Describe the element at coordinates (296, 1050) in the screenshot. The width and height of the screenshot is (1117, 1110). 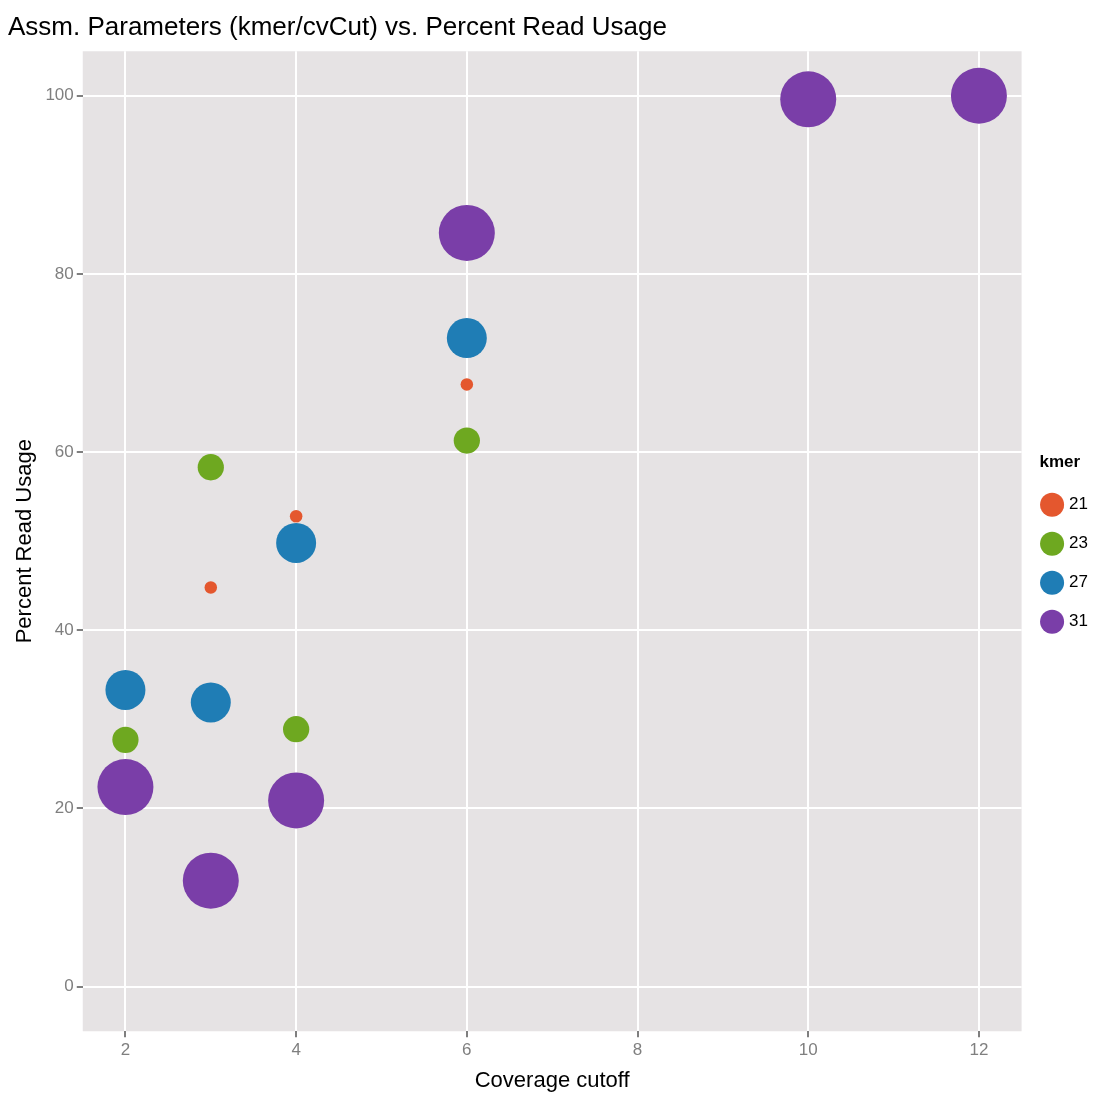
I see `x-tick-label: 4` at that location.